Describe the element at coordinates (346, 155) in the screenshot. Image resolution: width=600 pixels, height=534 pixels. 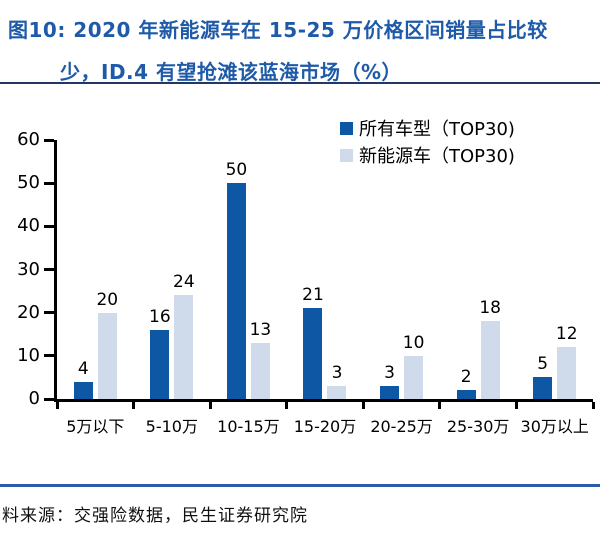
I see `legend-swatch-light-icon` at that location.